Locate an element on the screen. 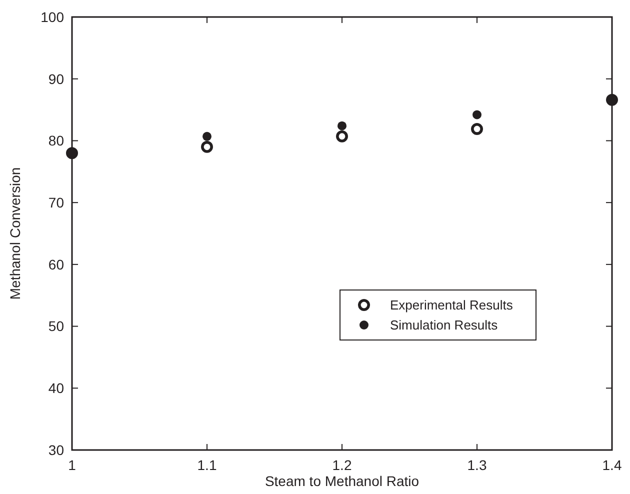 The width and height of the screenshot is (630, 494). y-tick-label: 70 is located at coordinates (56, 202).